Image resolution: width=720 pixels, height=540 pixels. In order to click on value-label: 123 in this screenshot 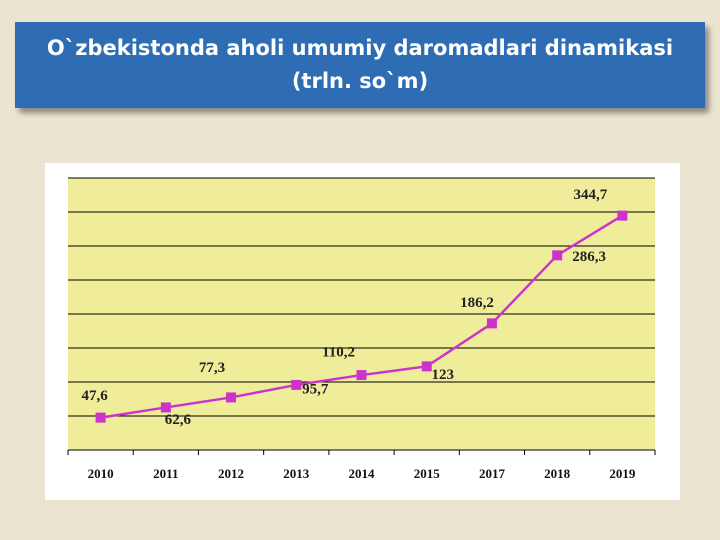, I will do `click(442, 375)`.